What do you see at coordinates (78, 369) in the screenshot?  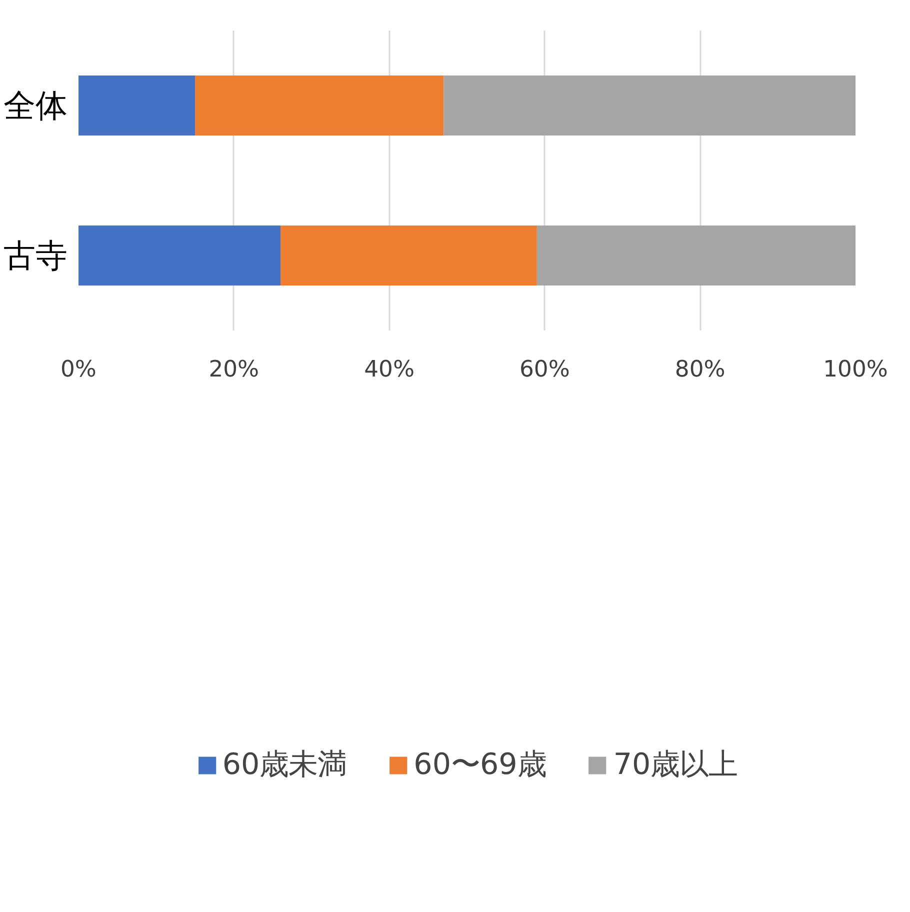 I see `x-tick-label: 0%` at bounding box center [78, 369].